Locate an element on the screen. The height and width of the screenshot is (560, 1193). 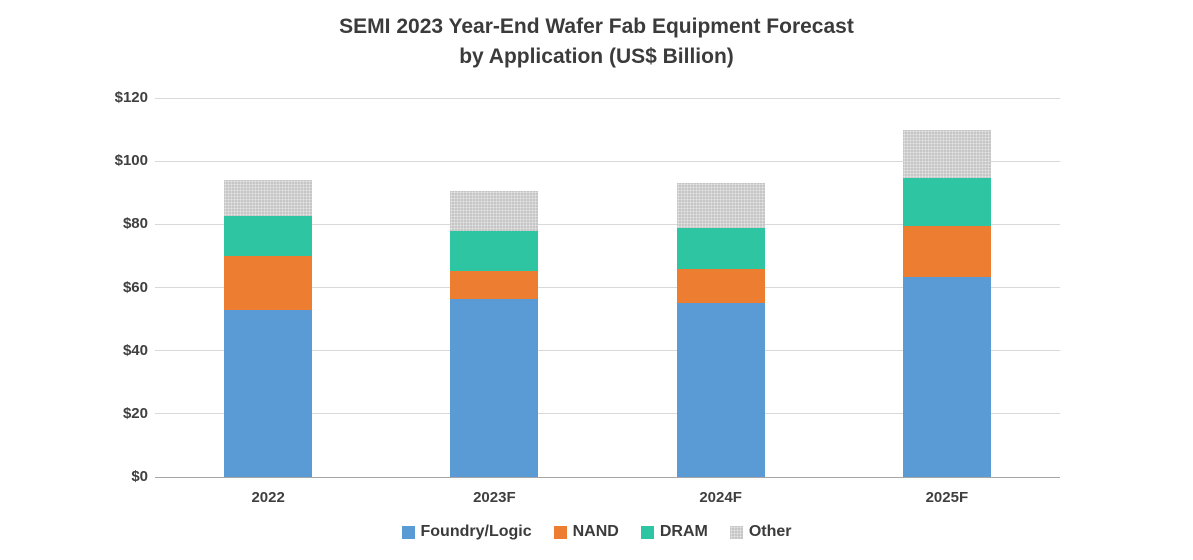
legend-item: Other is located at coordinates (760, 532).